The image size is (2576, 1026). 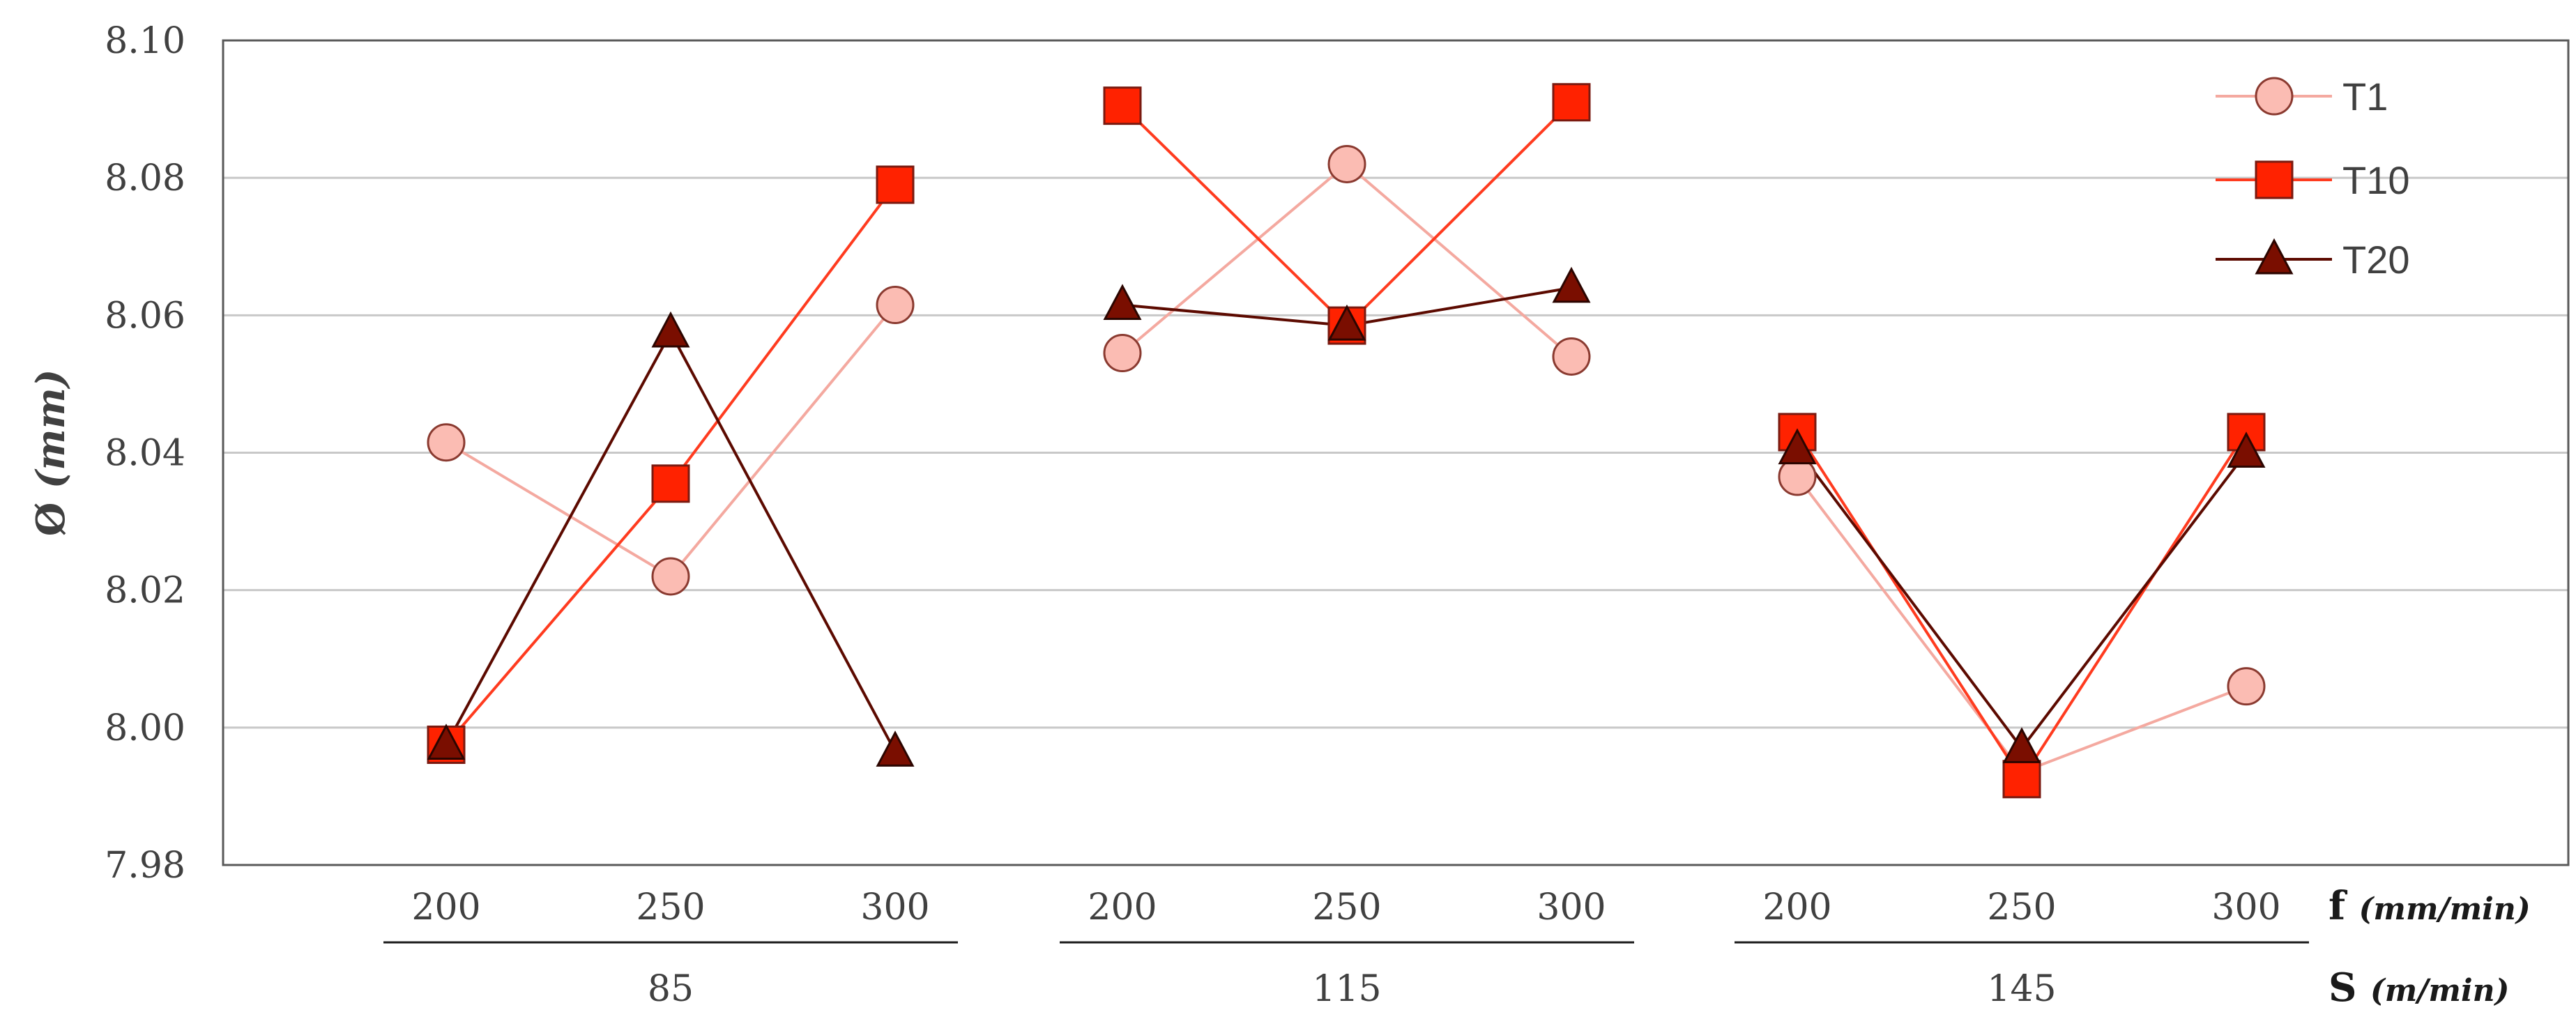 I want to click on x-inner-axis-title: f (mm/min), so click(x=2430, y=906).